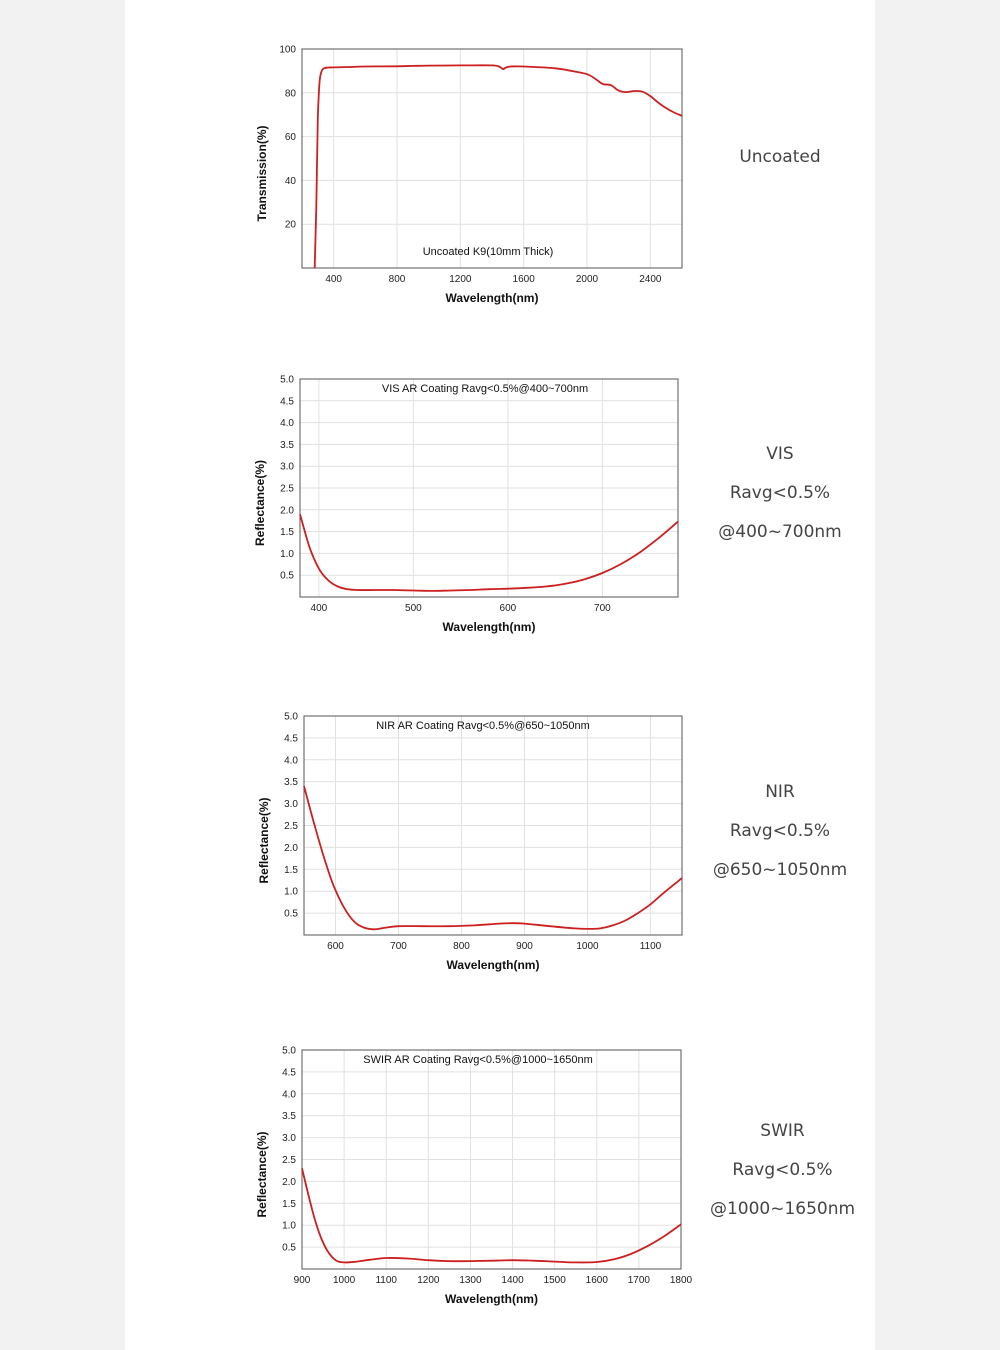 The image size is (1000, 1350). What do you see at coordinates (262, 173) in the screenshot?
I see `y-axis-title: Transmission(%)` at bounding box center [262, 173].